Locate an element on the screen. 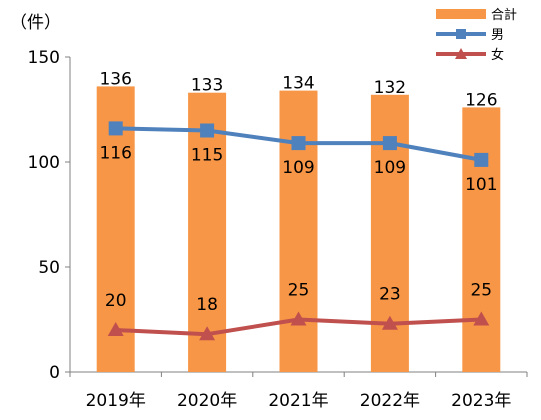 Image resolution: width=541 pixels, height=420 pixels. y-axis-tick-label: 150 is located at coordinates (44, 58).